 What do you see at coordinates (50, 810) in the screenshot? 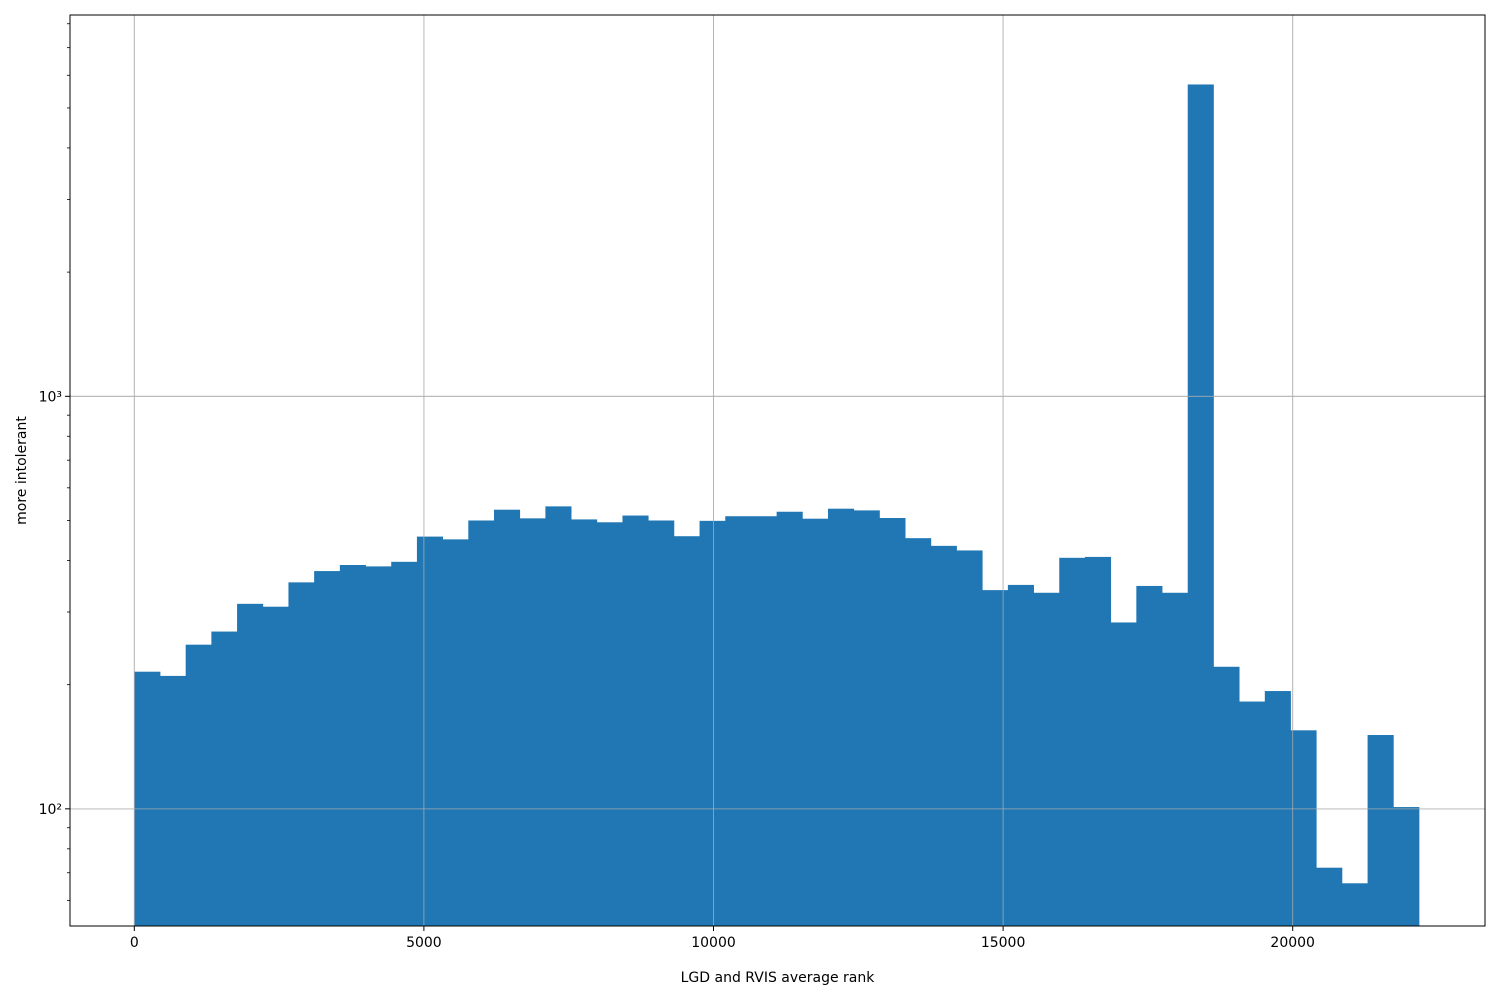
I see `y-tick-label: 10²` at bounding box center [50, 810].